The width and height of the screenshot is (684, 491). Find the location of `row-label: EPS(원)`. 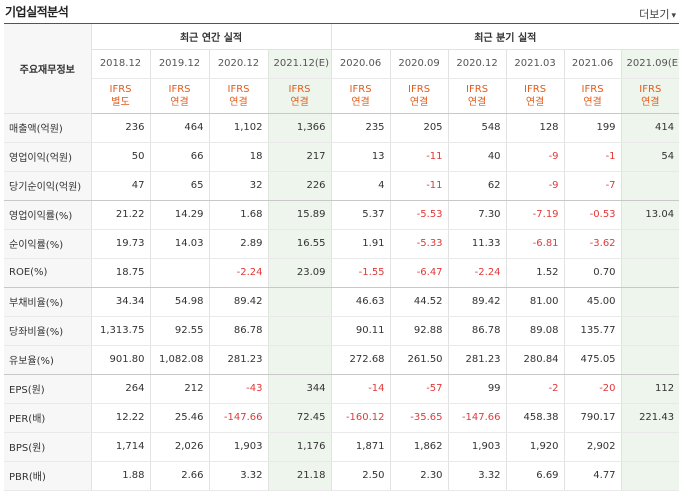

row-label: EPS(원) is located at coordinates (48, 389).